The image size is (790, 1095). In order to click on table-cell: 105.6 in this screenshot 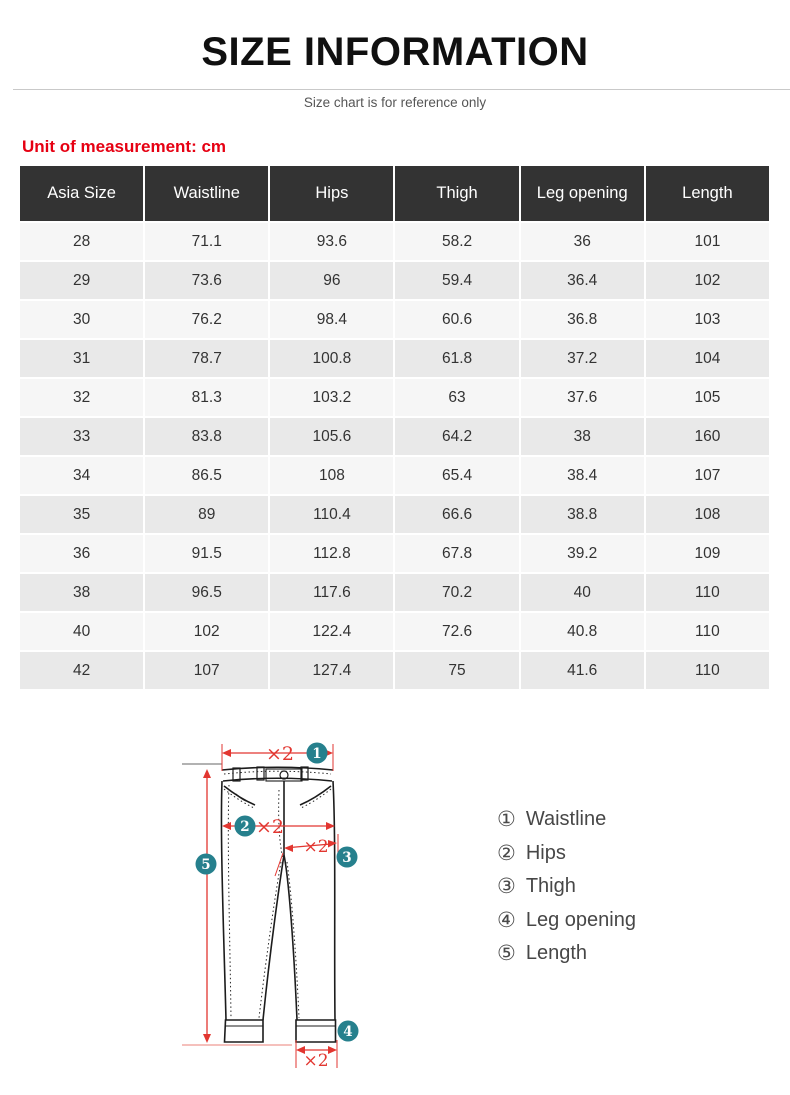, I will do `click(332, 436)`.